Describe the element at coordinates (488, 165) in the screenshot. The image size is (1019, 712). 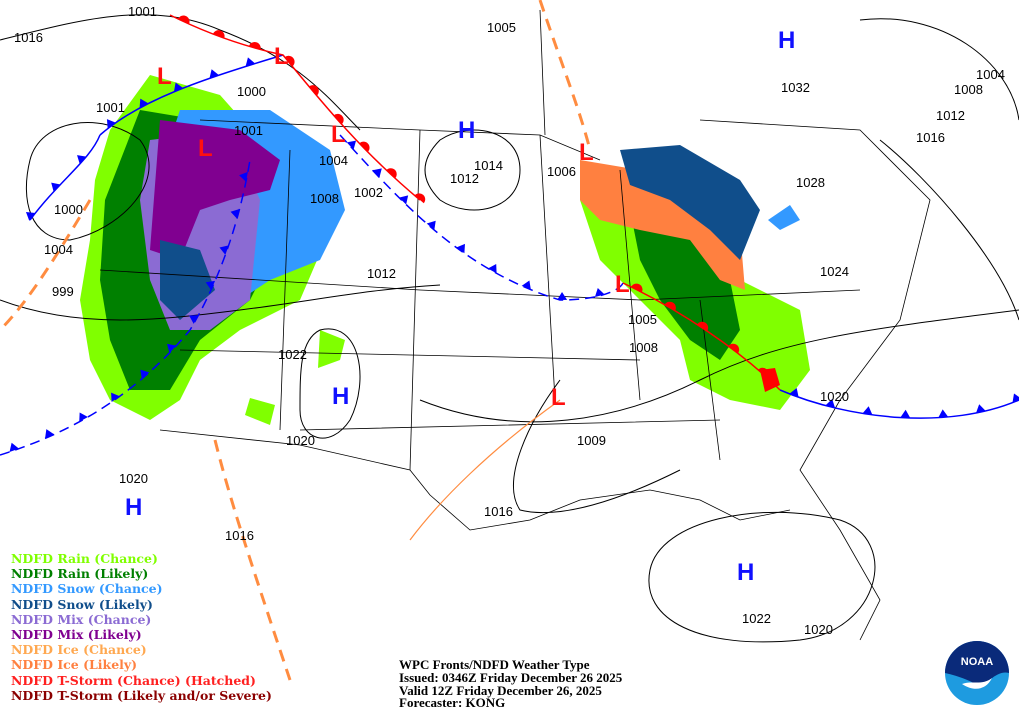
I see `isobar-label: 1014` at that location.